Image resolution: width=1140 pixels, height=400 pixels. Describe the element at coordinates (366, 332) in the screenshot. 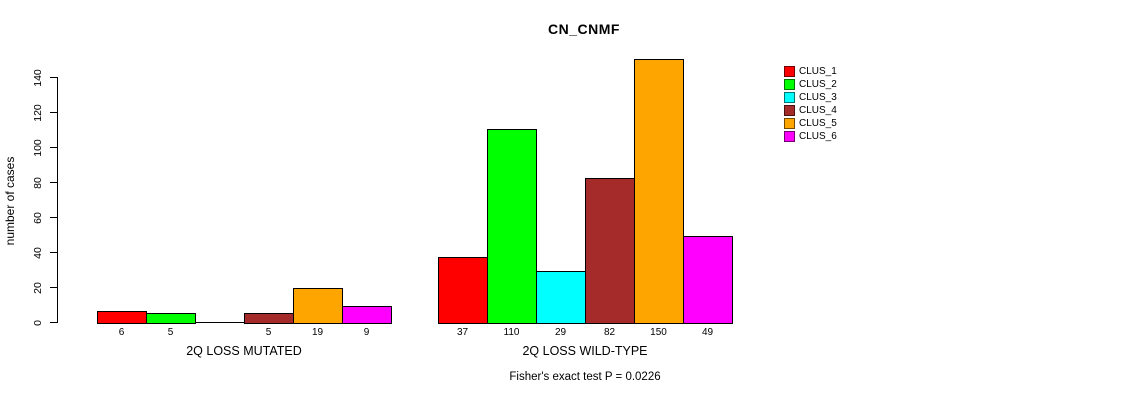

I see `bar-value-label: 9` at that location.